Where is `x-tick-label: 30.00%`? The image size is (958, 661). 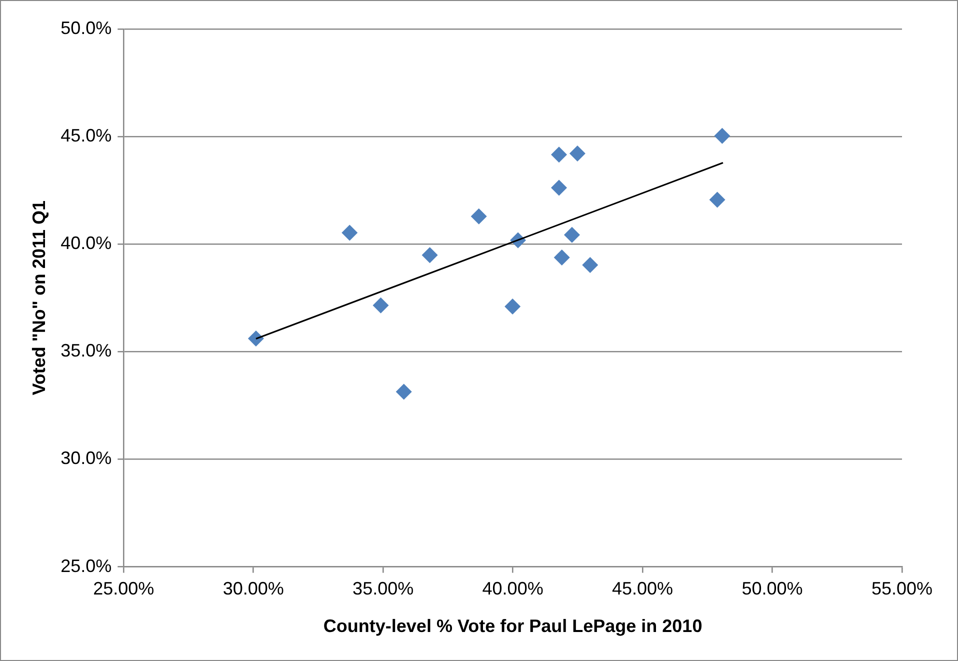
x-tick-label: 30.00% is located at coordinates (253, 588).